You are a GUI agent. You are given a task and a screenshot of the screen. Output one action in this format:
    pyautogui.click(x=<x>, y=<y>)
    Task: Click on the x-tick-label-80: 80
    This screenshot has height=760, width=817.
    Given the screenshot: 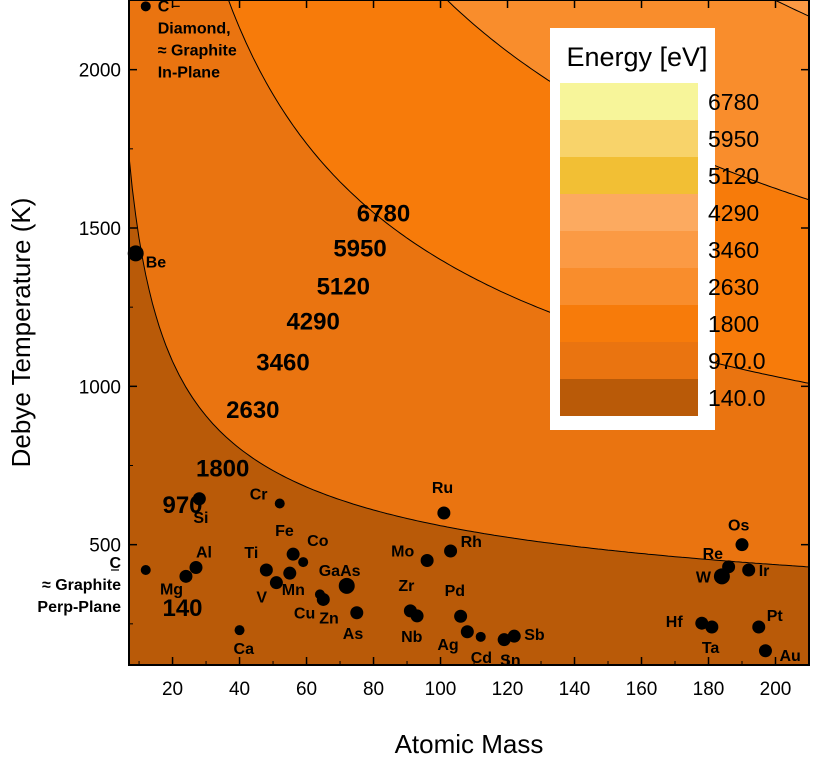 What is the action you would take?
    pyautogui.click(x=373, y=689)
    